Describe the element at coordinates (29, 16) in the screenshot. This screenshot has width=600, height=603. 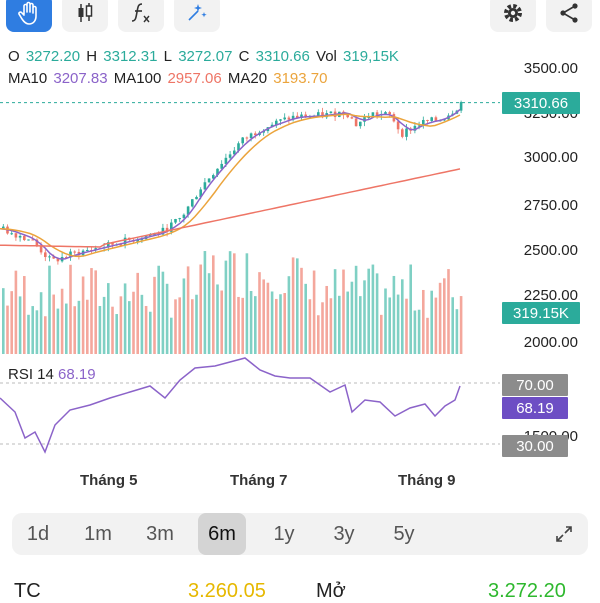
I see `hand-tool-button` at that location.